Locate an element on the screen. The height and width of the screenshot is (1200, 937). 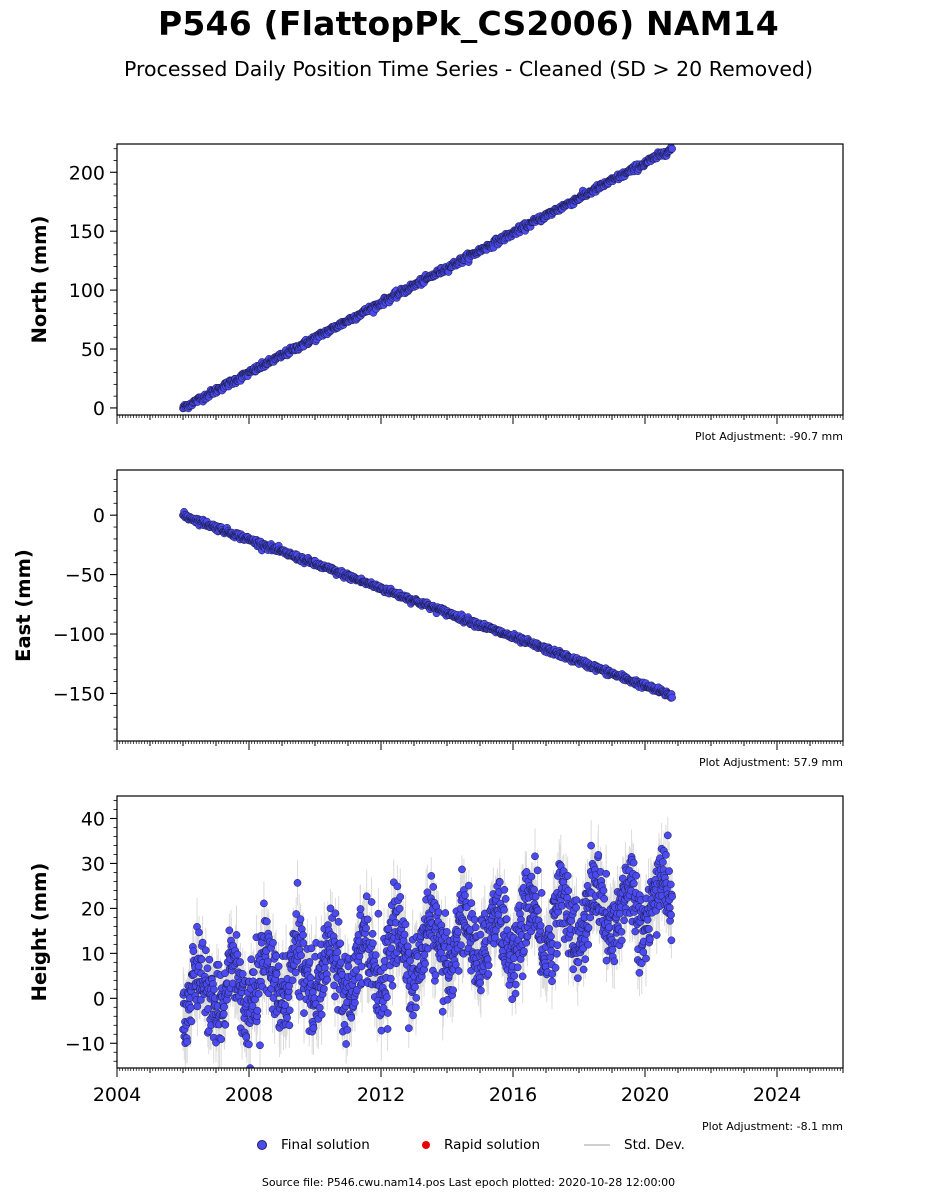
x-ticks-east is located at coordinates (480, 745).